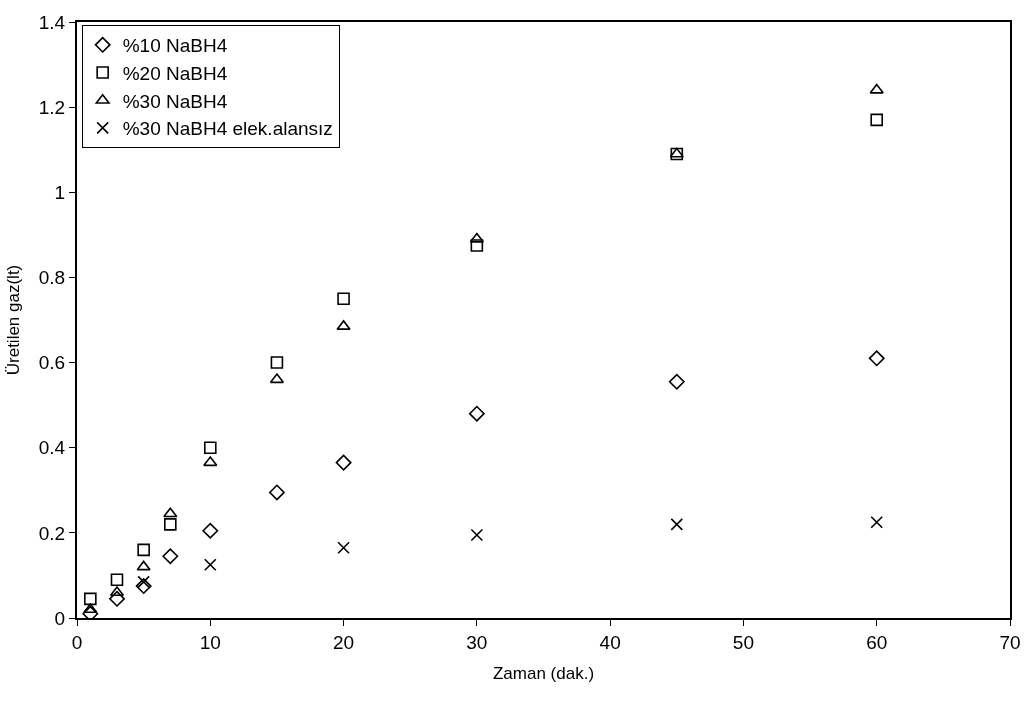 This screenshot has width=1035, height=713. I want to click on x-tick-label: 20, so click(344, 642).